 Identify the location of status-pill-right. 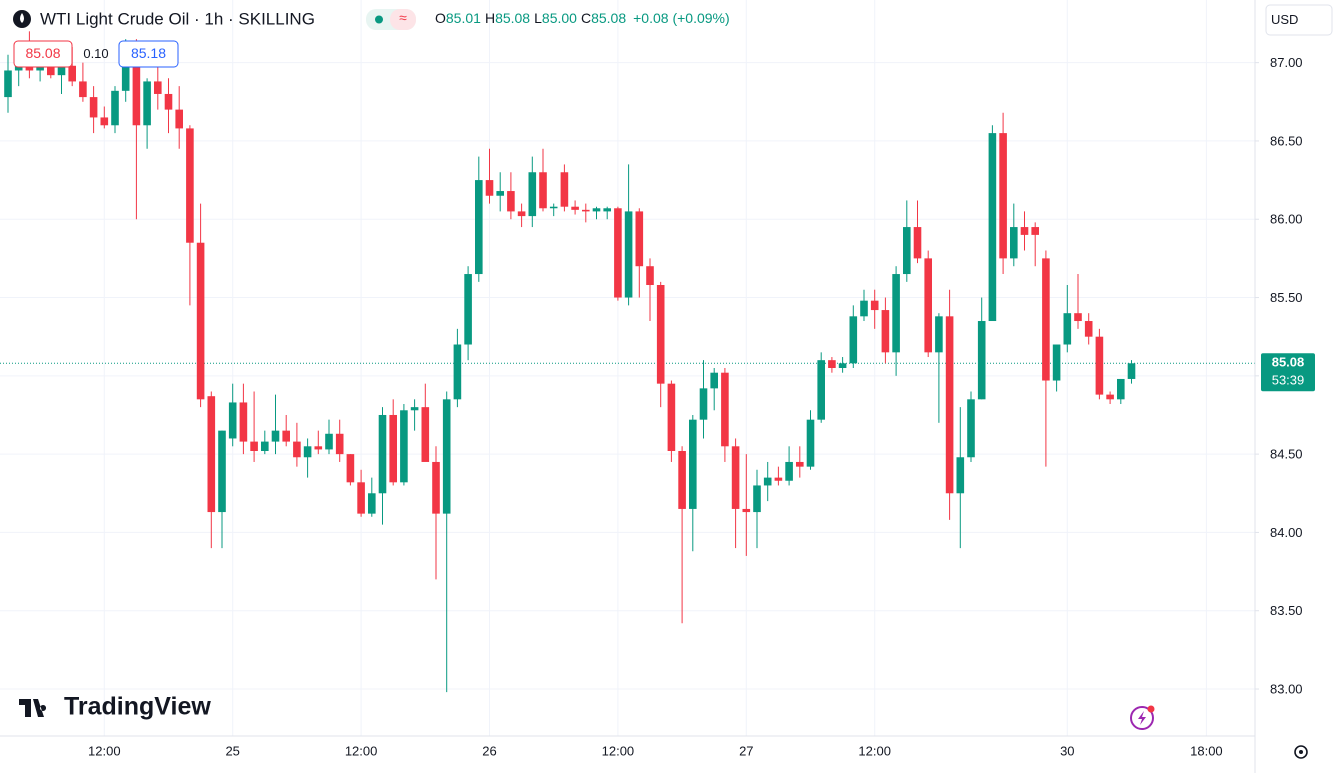
(403, 19).